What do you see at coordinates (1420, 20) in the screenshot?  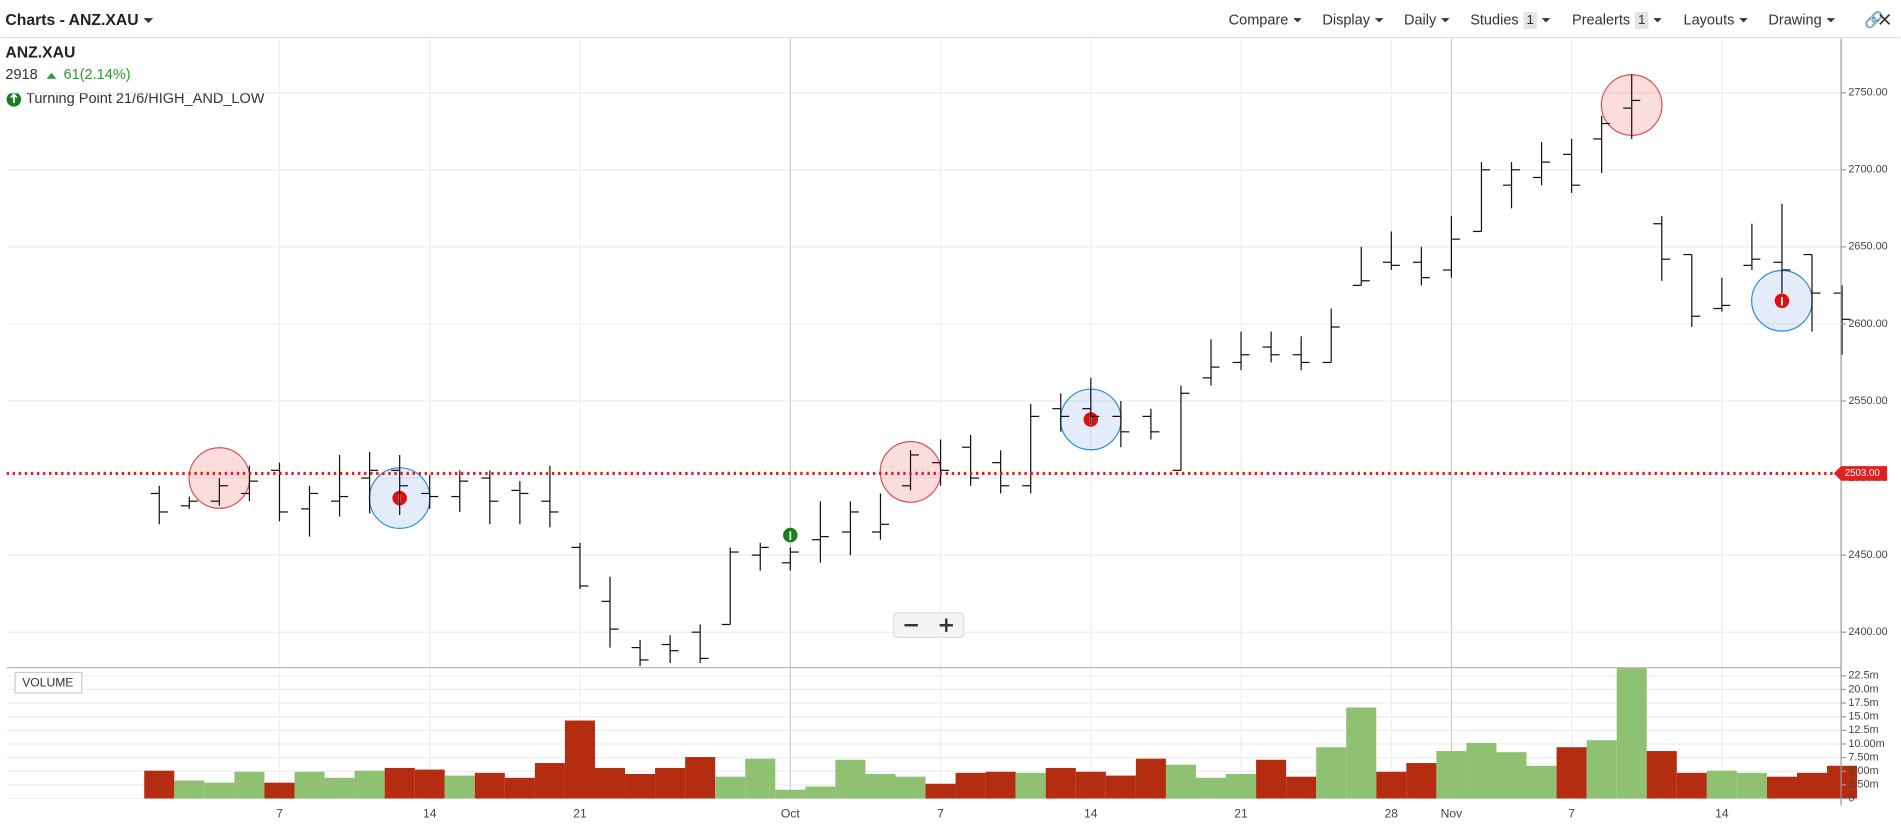 I see `toolbar-item: Daily` at bounding box center [1420, 20].